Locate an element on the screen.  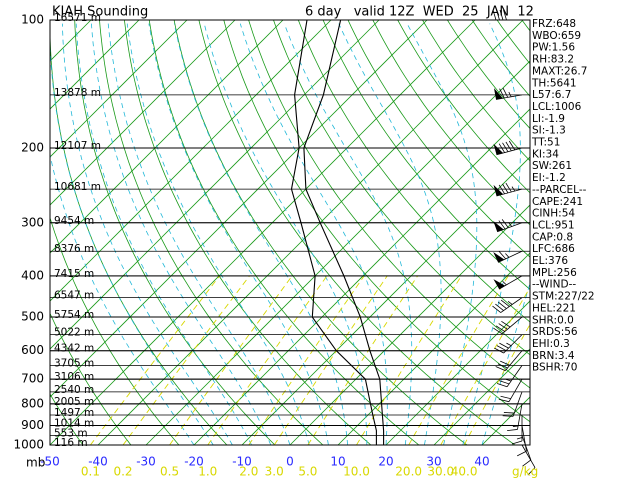
height-label: 5754 m is located at coordinates (74, 315).